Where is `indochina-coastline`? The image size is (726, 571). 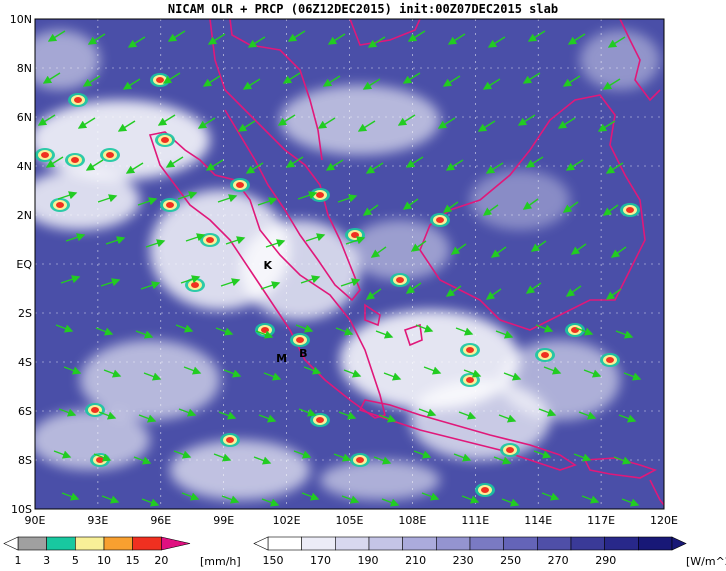 indochina-coastline is located at coordinates (385, 32).